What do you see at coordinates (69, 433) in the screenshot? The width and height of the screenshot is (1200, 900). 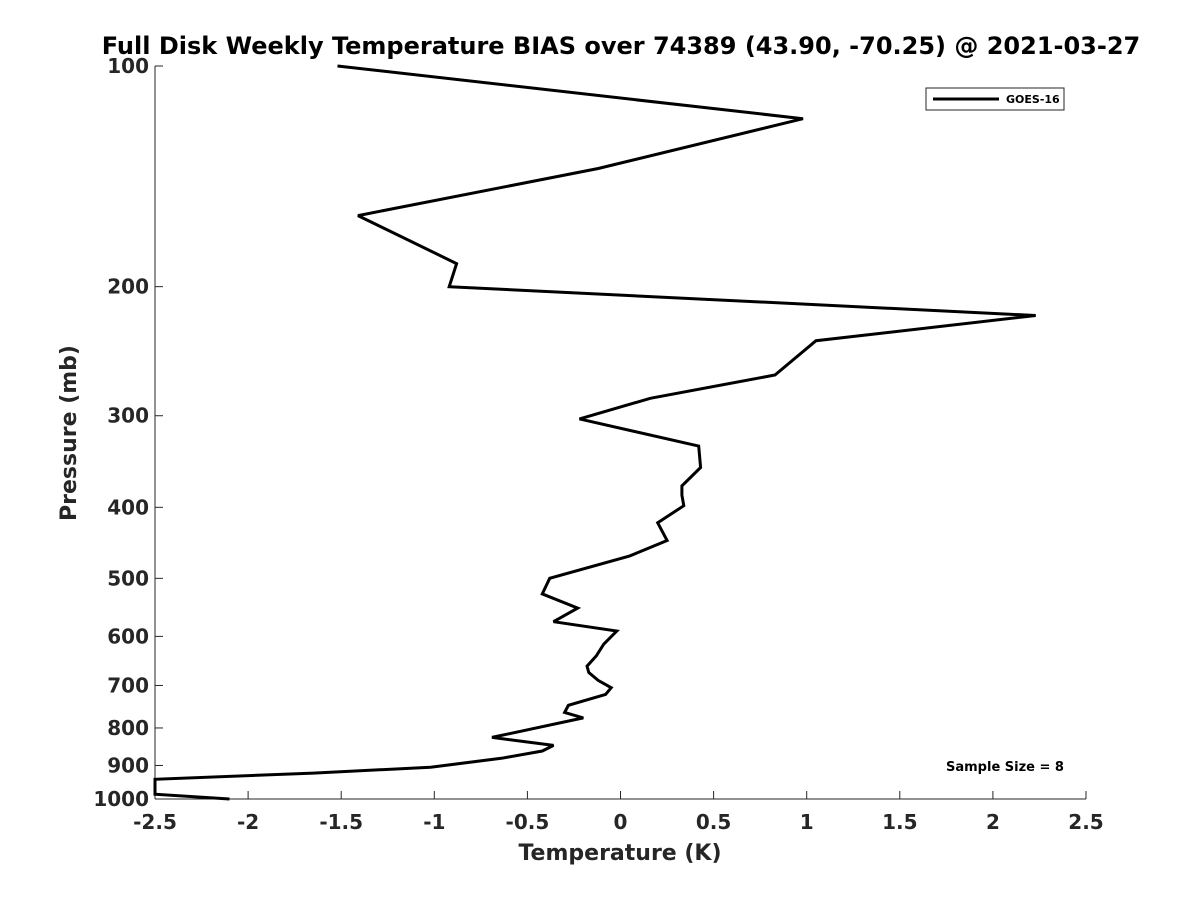 I see `y-axis-label: Pressure (mb)` at bounding box center [69, 433].